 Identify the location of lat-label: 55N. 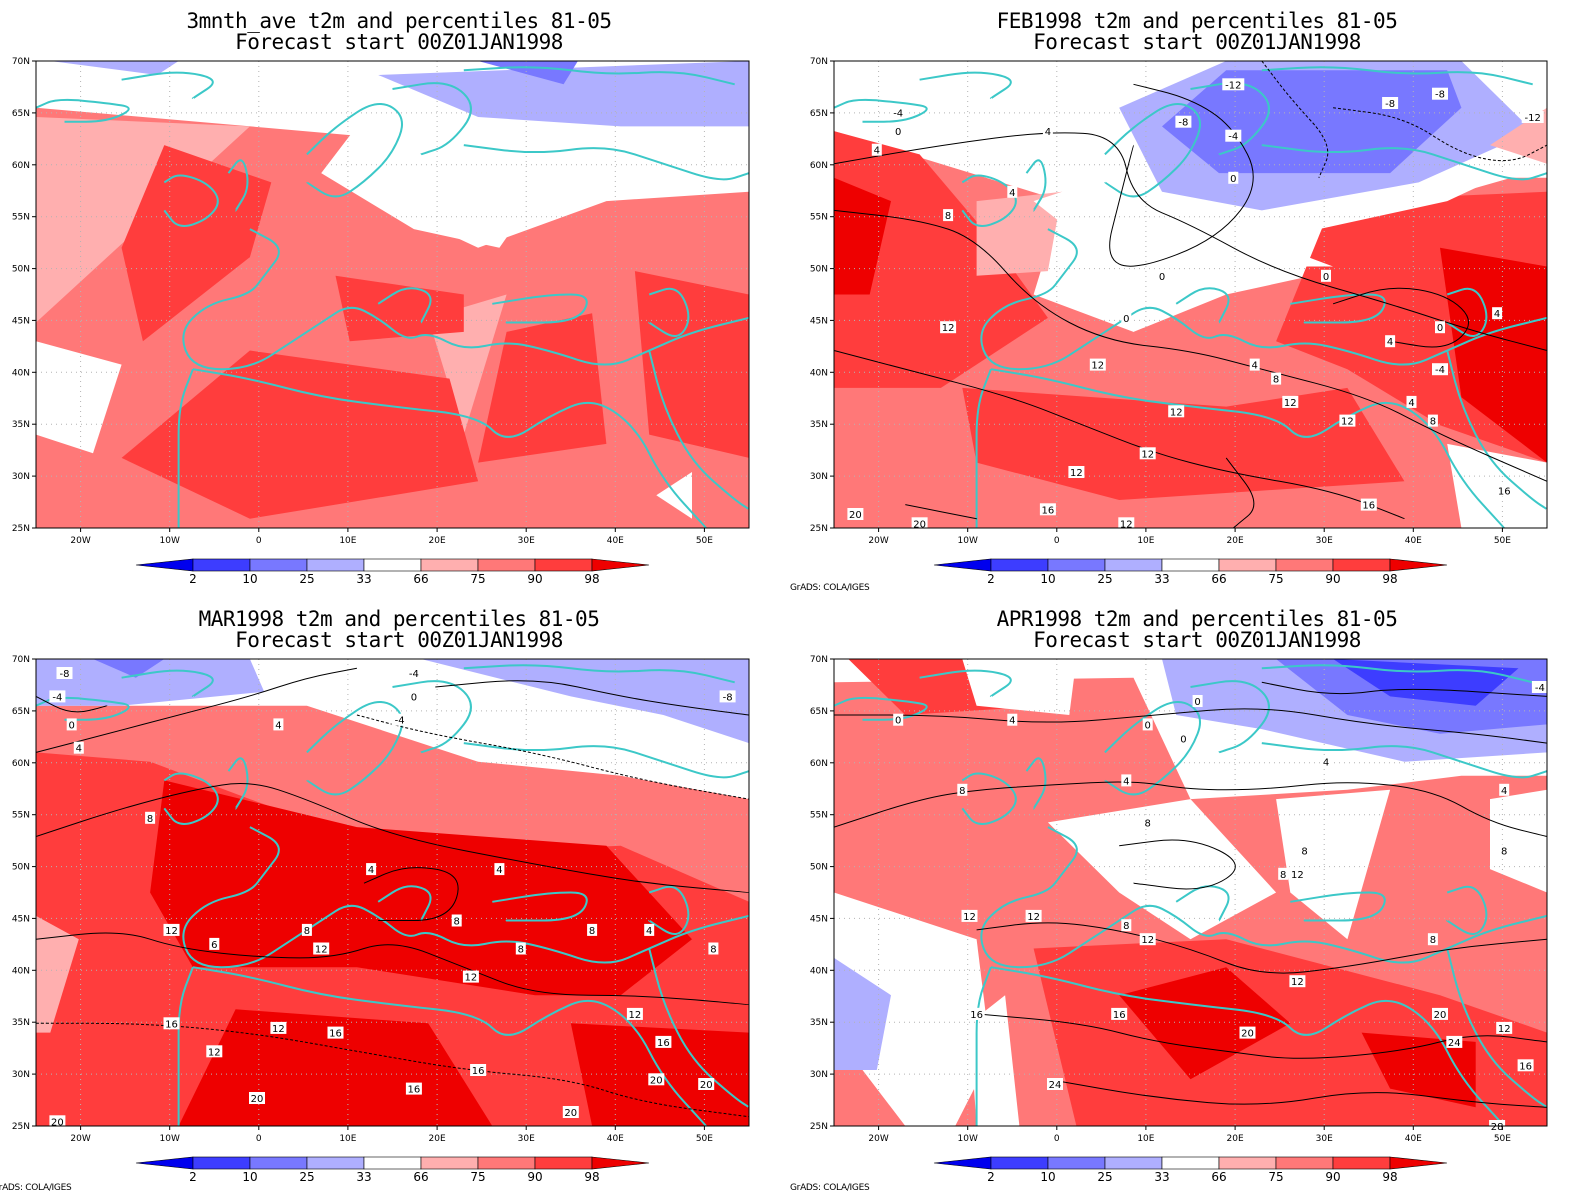
(21, 816).